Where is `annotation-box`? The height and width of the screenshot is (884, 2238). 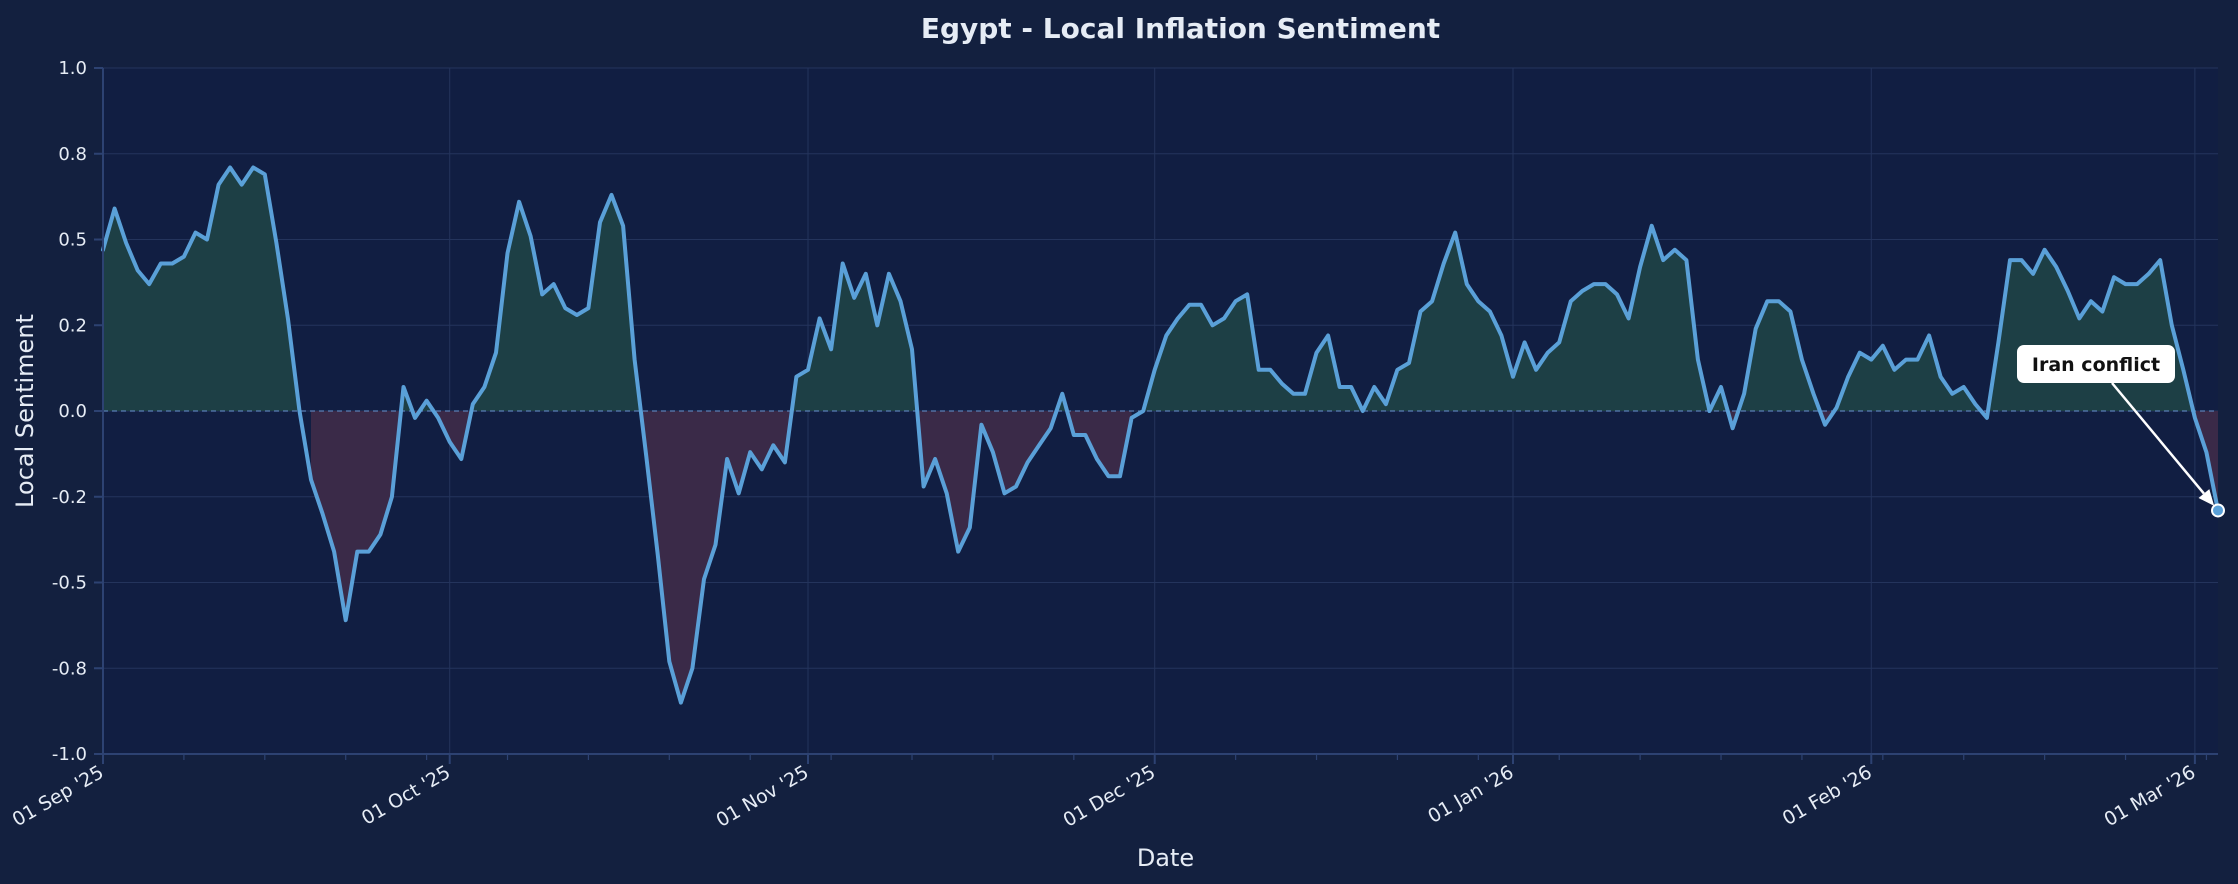 annotation-box is located at coordinates (2096, 364).